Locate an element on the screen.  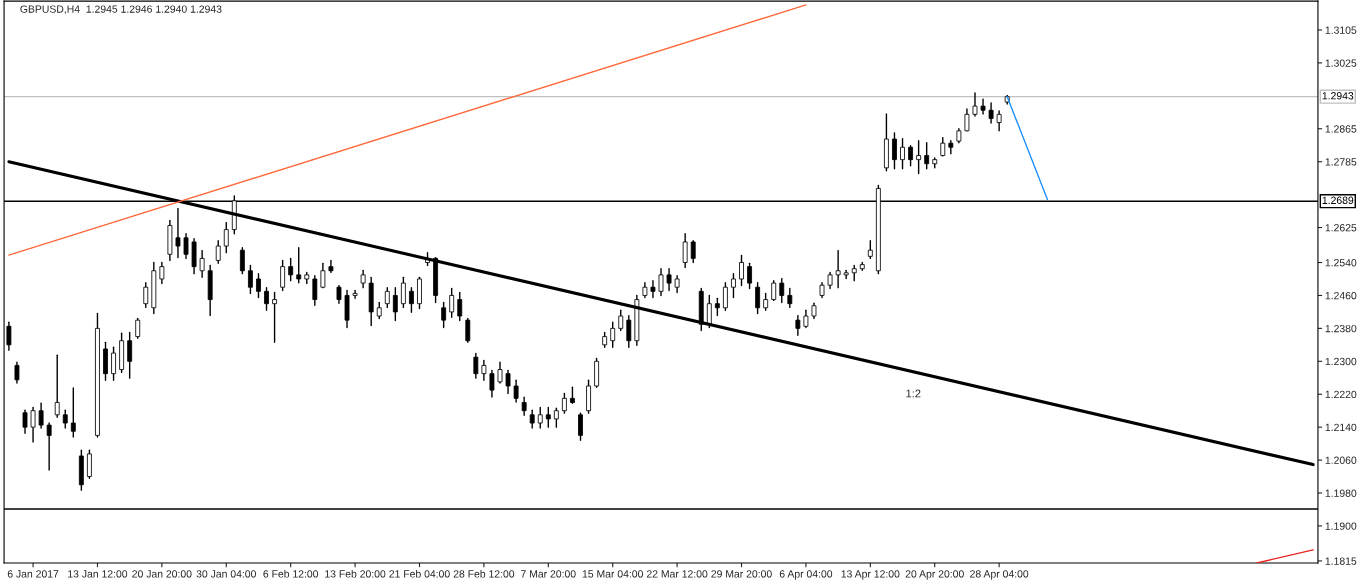
x-tick-label: 7 Mar 20:00 is located at coordinates (548, 574).